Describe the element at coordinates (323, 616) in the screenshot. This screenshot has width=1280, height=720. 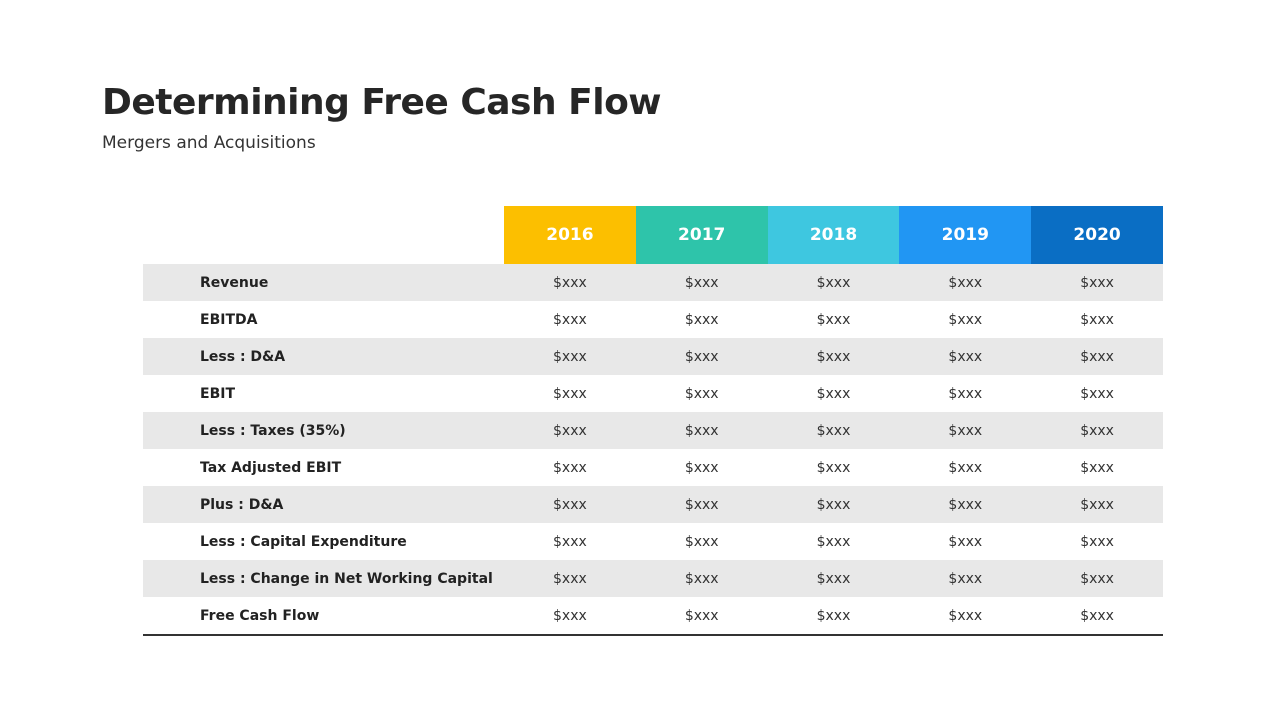
I see `row-label: Free Cash Flow` at that location.